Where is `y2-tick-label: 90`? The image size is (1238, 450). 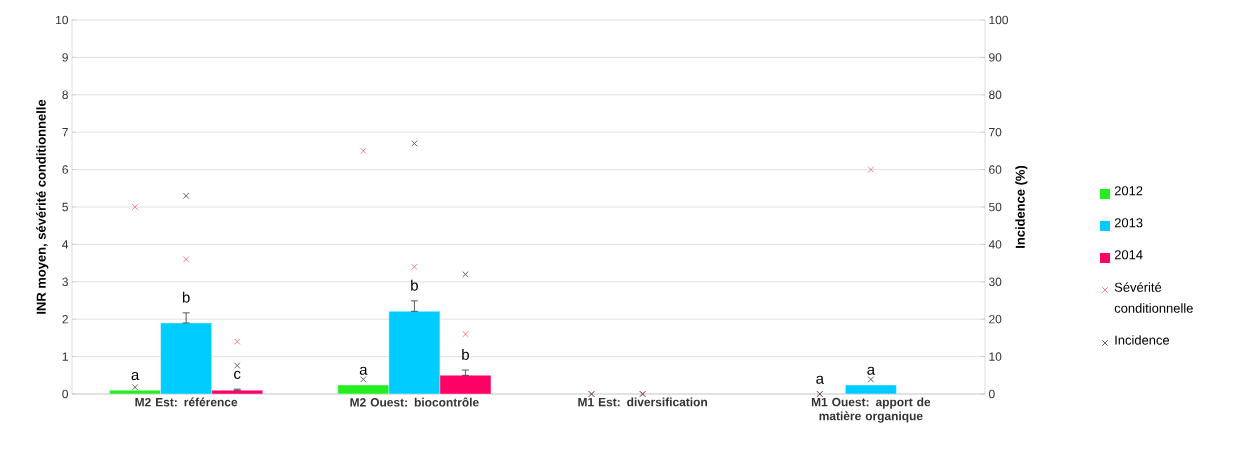 y2-tick-label: 90 is located at coordinates (995, 57).